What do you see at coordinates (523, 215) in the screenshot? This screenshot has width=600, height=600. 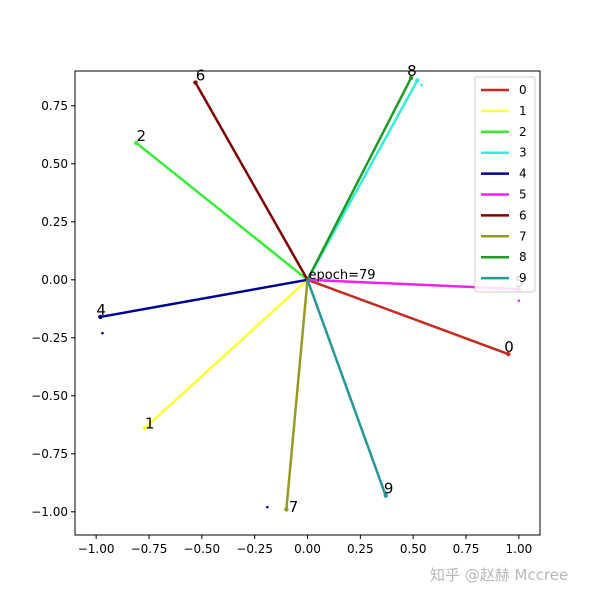 I see `legend-label-6: 6` at bounding box center [523, 215].